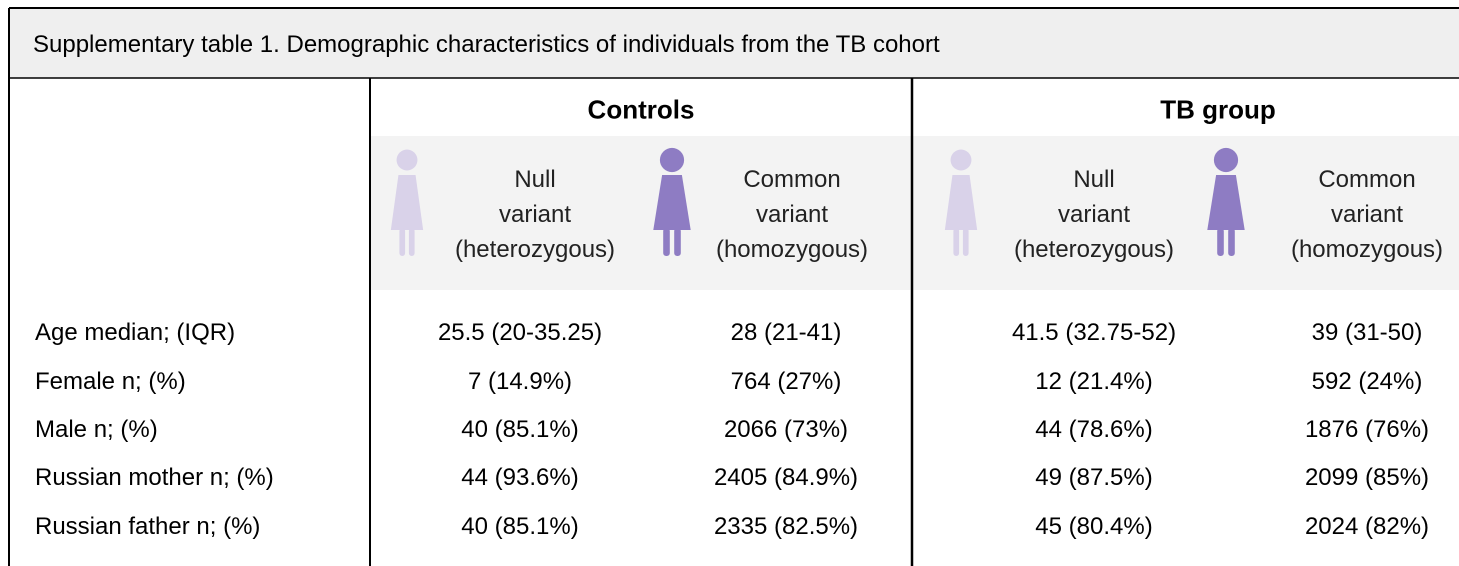  I want to click on table-cell: 44 (93.6%), so click(520, 477).